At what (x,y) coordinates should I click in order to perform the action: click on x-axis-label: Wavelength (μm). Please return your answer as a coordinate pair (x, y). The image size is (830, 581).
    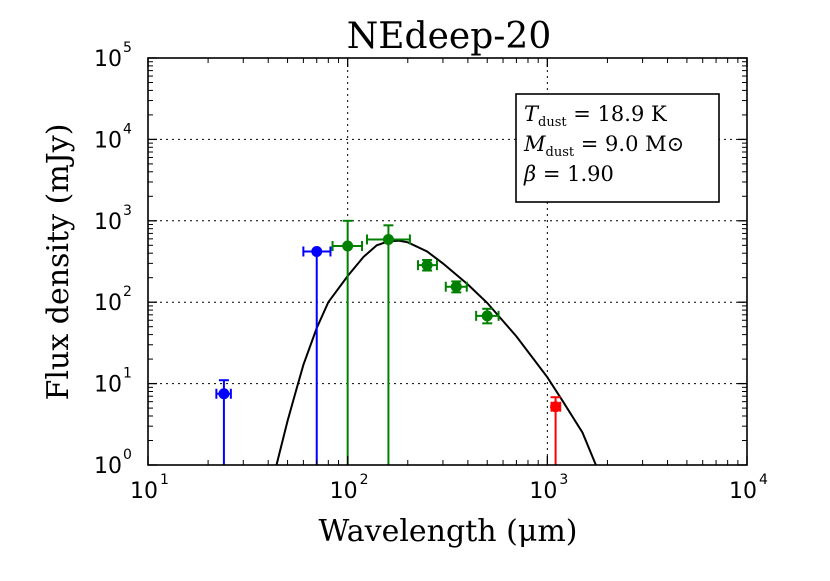
    Looking at the image, I should click on (448, 531).